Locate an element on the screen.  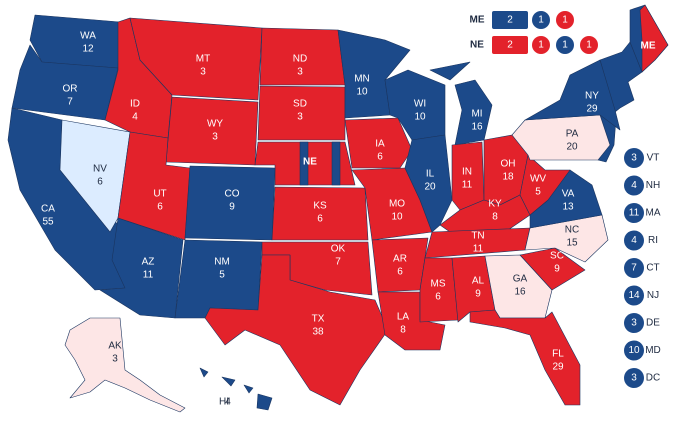
small-state-votes: 11 is located at coordinates (634, 213).